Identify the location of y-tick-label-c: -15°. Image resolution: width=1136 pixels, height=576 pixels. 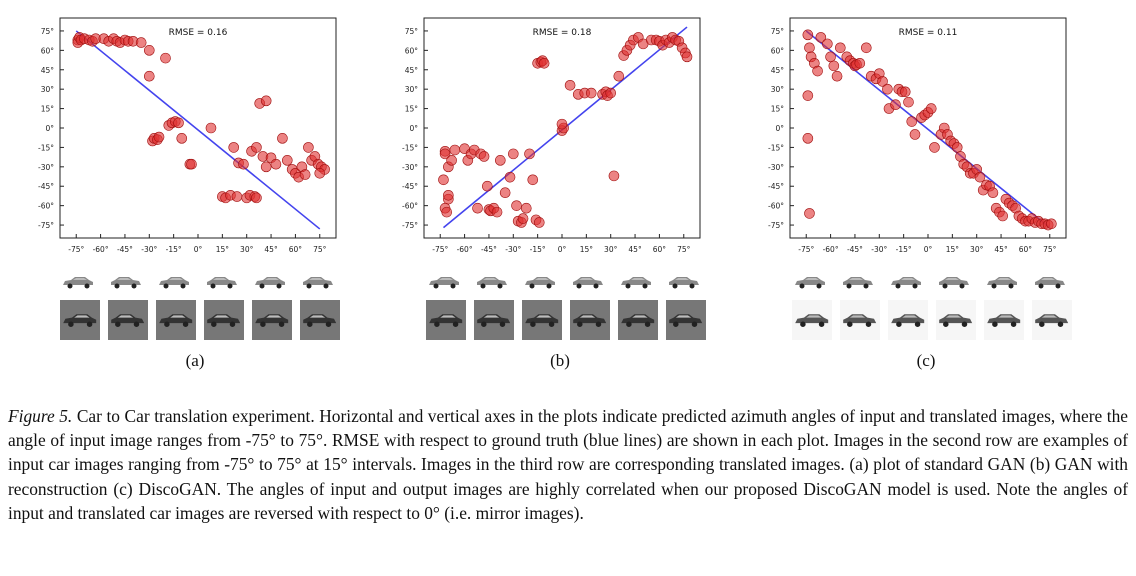
(776, 147).